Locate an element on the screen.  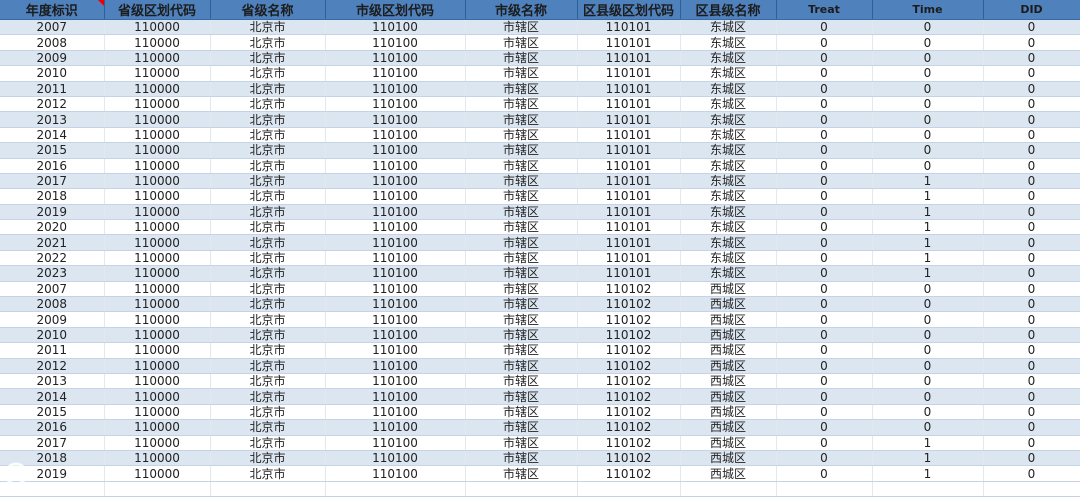
cell: 2018 is located at coordinates (52, 458).